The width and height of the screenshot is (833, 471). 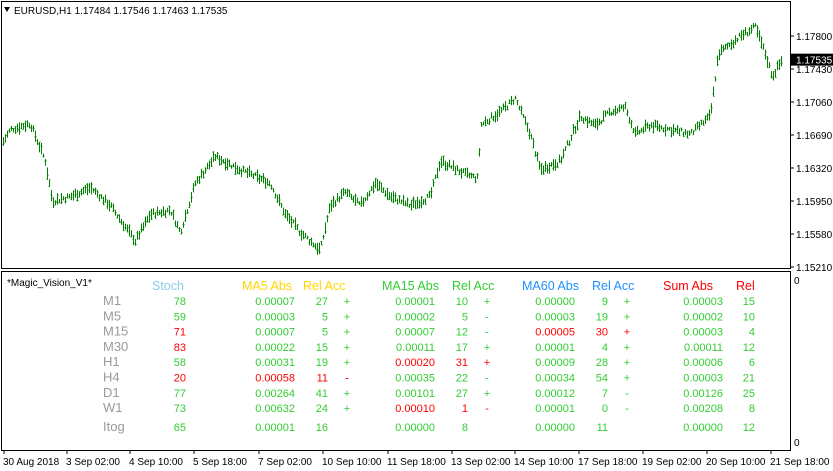 What do you see at coordinates (462, 394) in the screenshot?
I see `cell-ma15-rel: 27` at bounding box center [462, 394].